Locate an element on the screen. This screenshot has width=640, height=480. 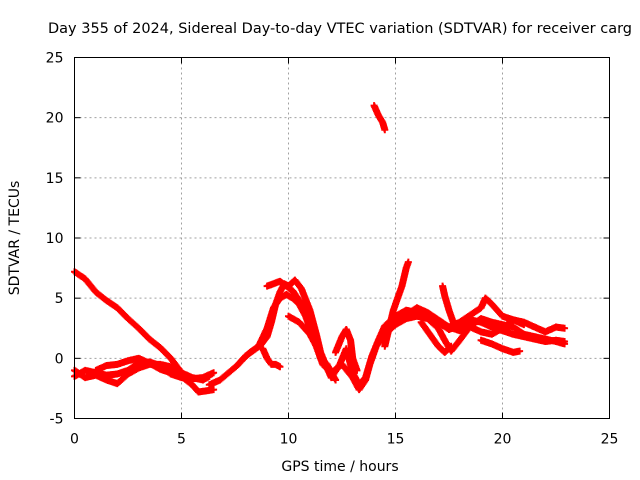
series-track-h is located at coordinates (271, 358).